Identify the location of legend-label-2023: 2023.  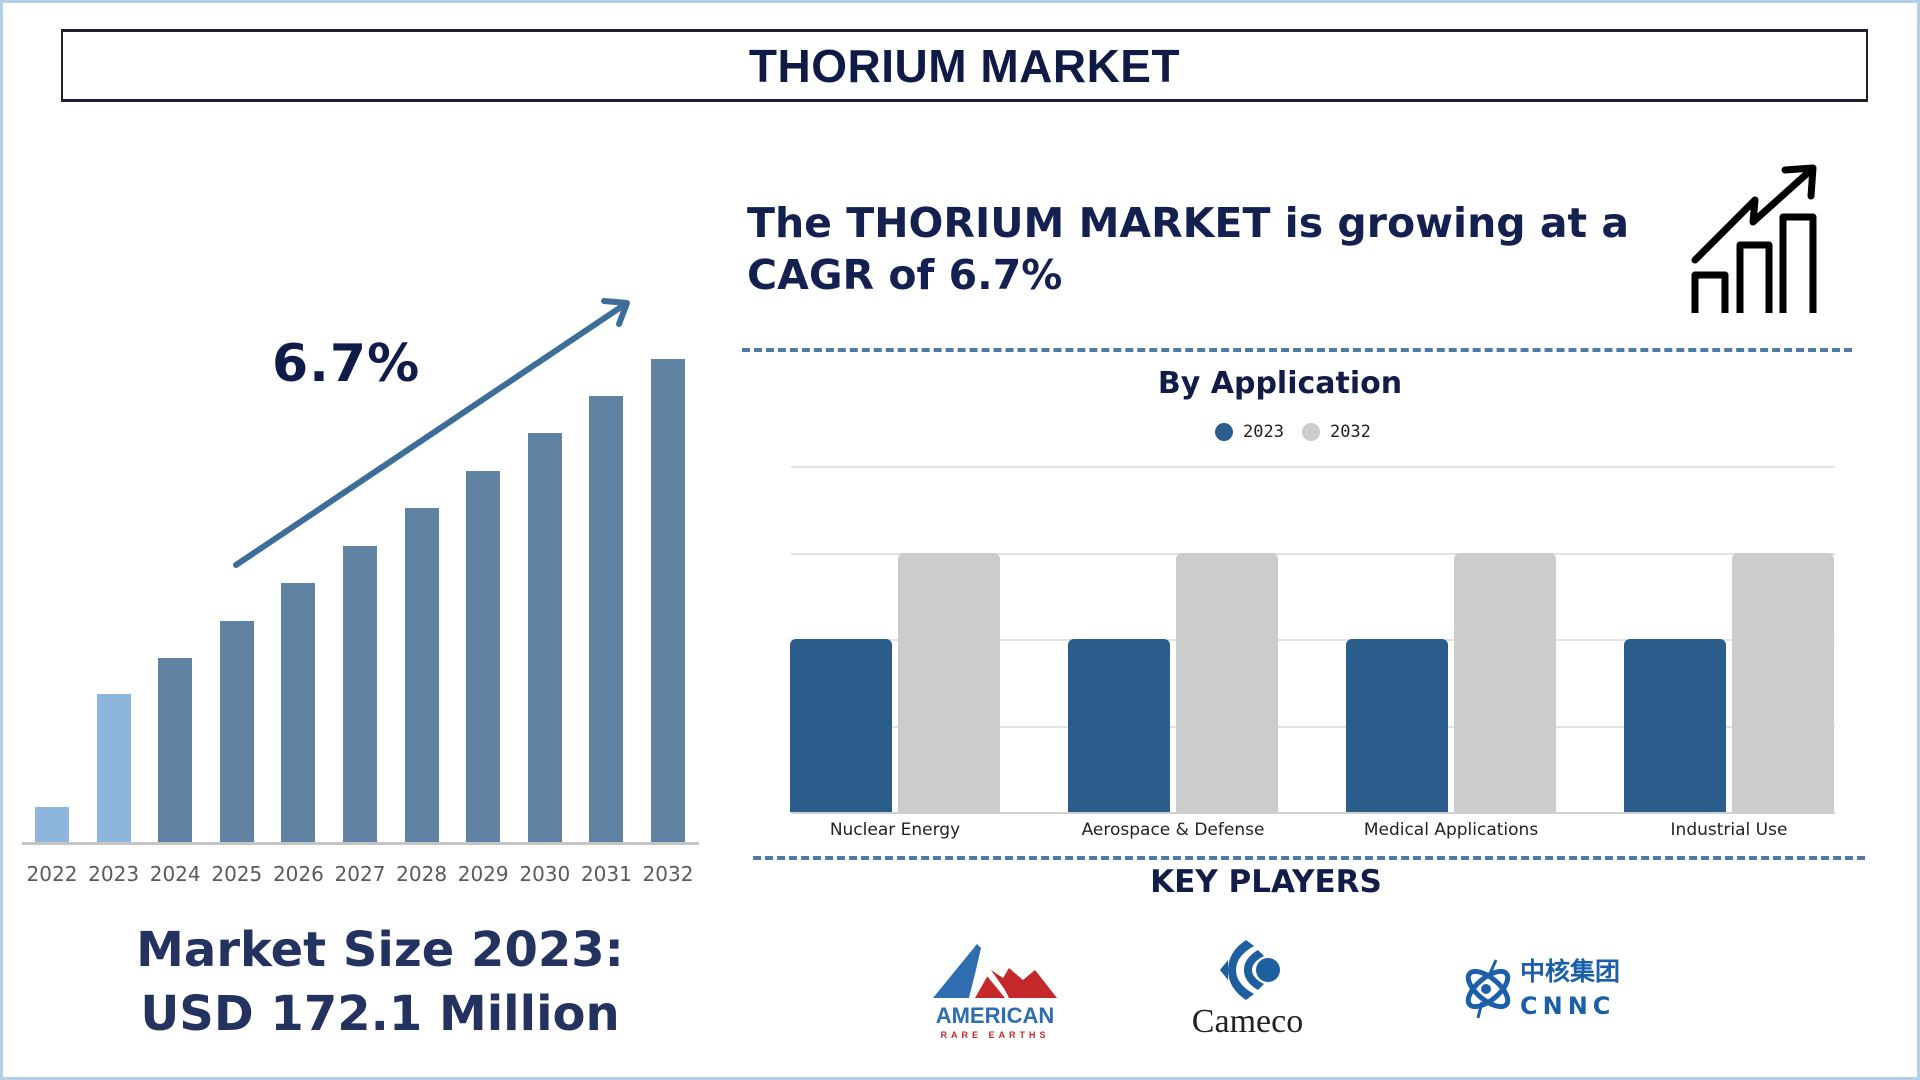
(1263, 432).